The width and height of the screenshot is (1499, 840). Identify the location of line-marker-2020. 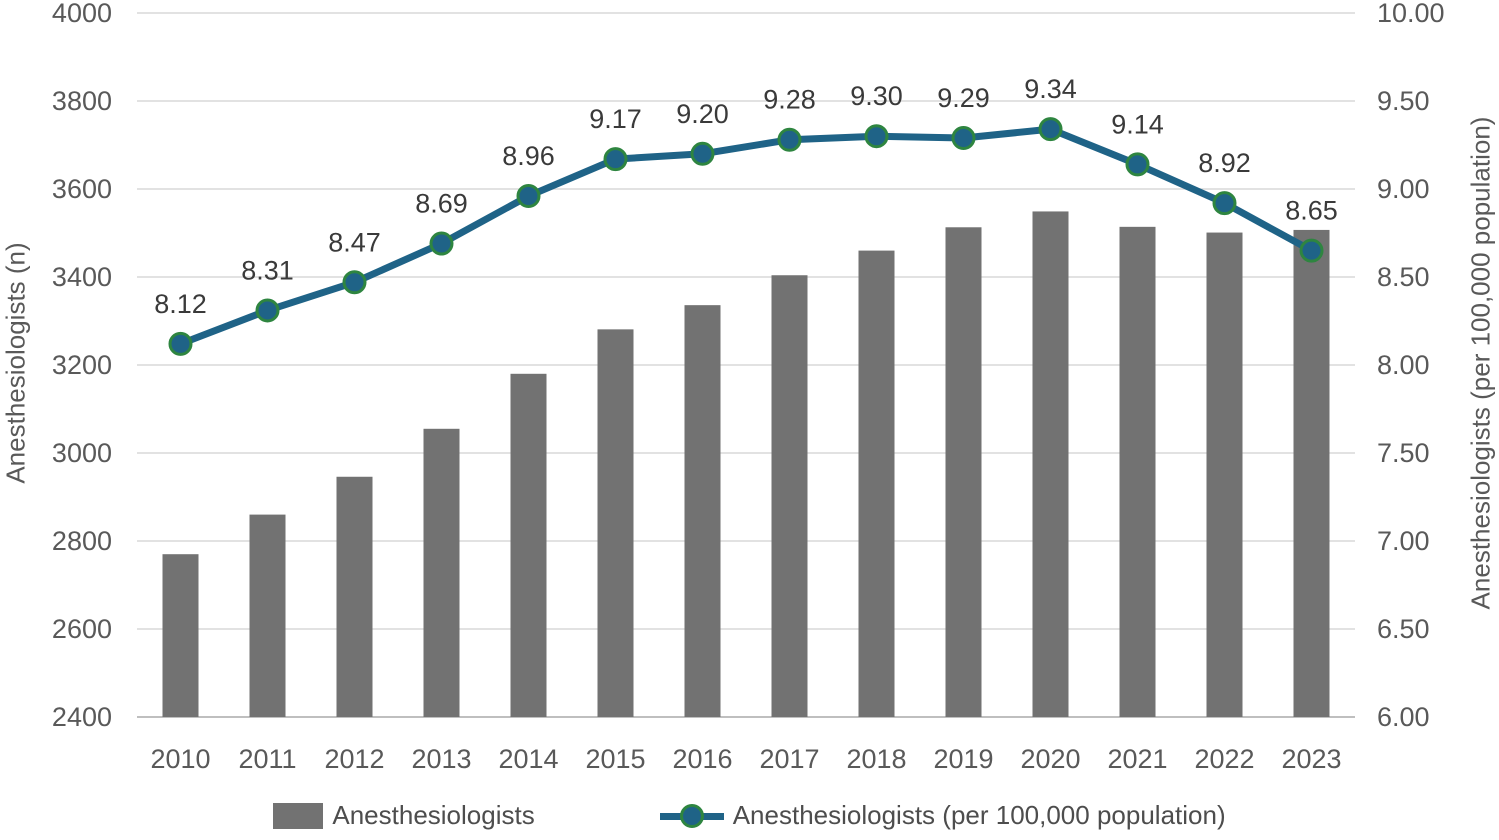
(1050, 129).